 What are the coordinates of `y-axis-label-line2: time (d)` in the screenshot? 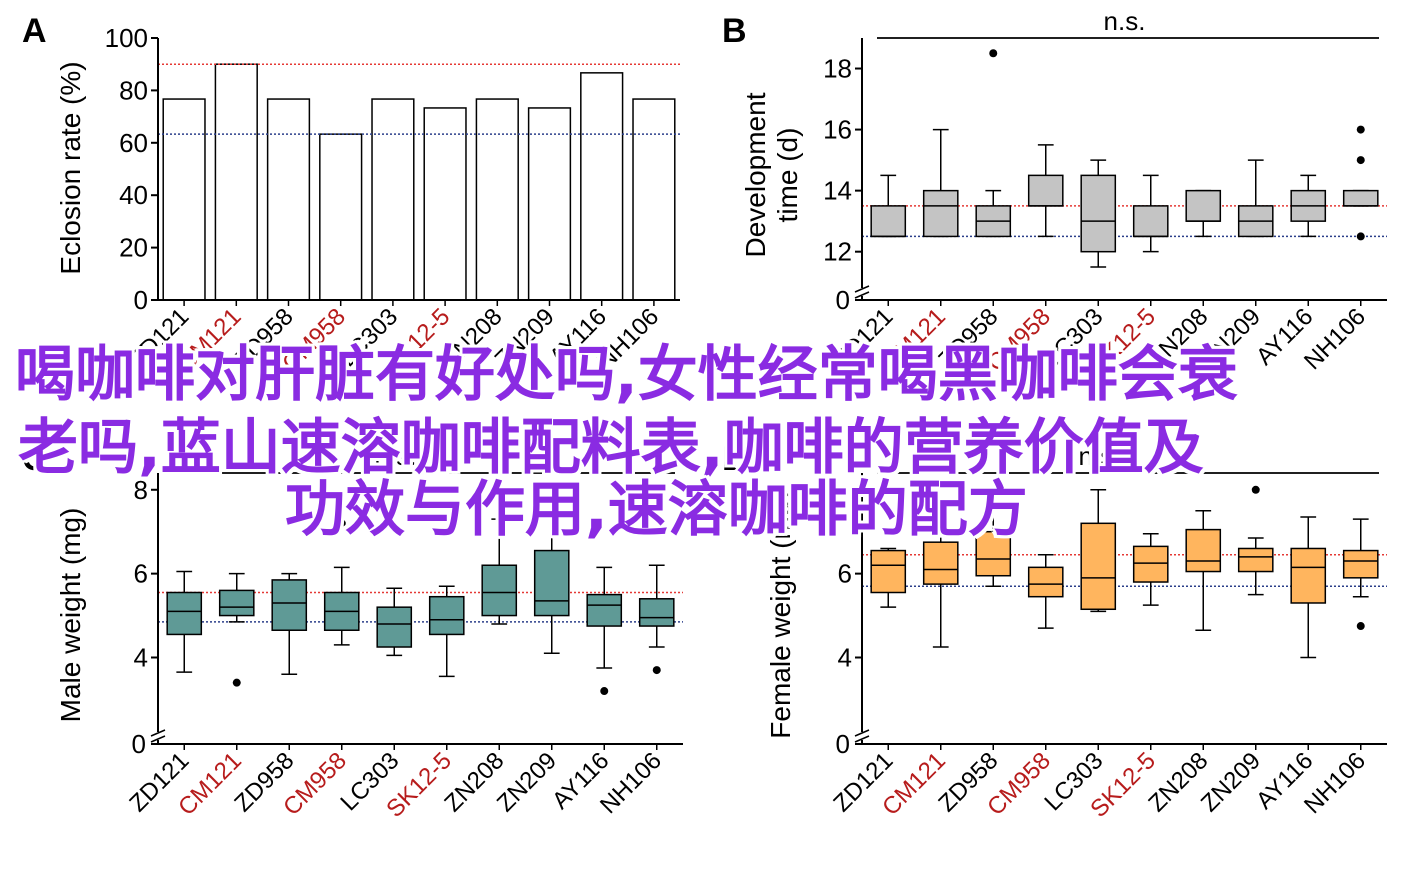 It's located at (787, 175).